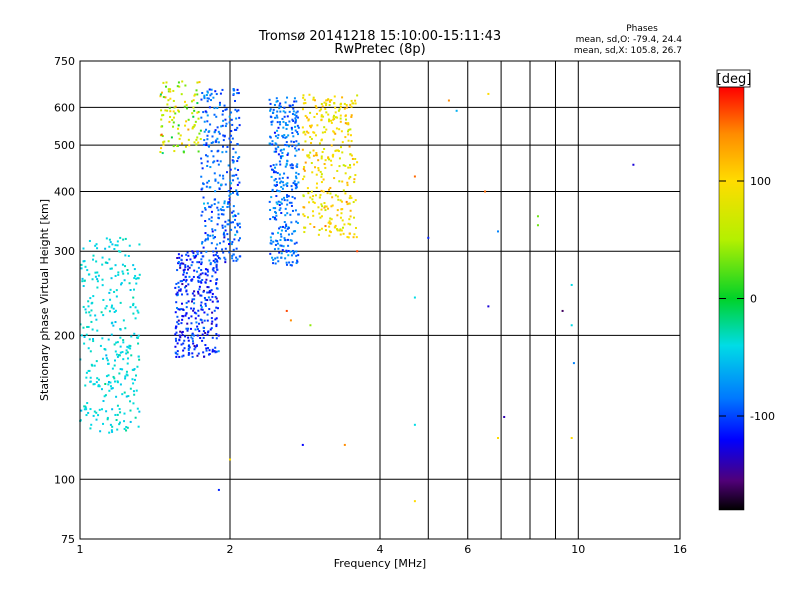  What do you see at coordinates (64, 191) in the screenshot?
I see `y-tick-label: 400` at bounding box center [64, 191].